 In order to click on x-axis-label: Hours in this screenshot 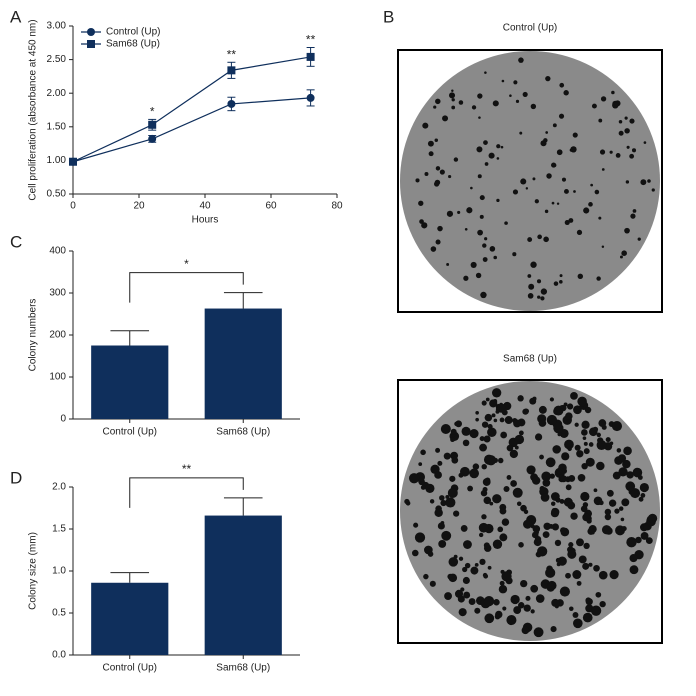, I will do `click(205, 220)`.